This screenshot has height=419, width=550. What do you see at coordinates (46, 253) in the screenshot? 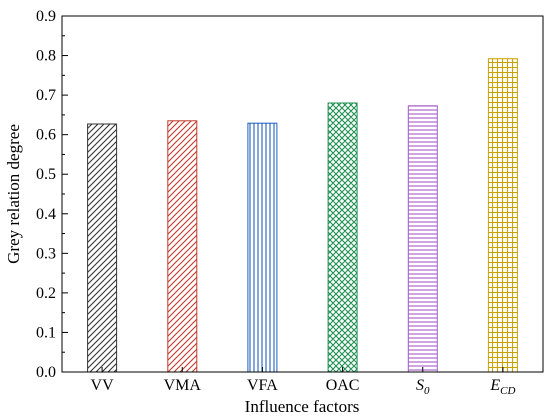
I see `y-tick-label: 0.3` at bounding box center [46, 253].